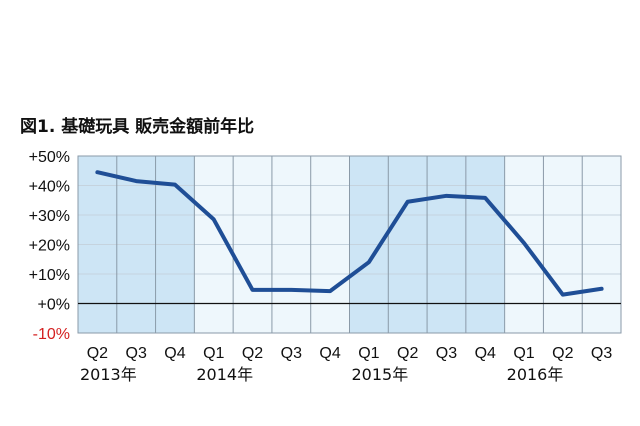 This screenshot has width=640, height=426. Describe the element at coordinates (54, 305) in the screenshot. I see `y-tick-label: +0%` at that location.